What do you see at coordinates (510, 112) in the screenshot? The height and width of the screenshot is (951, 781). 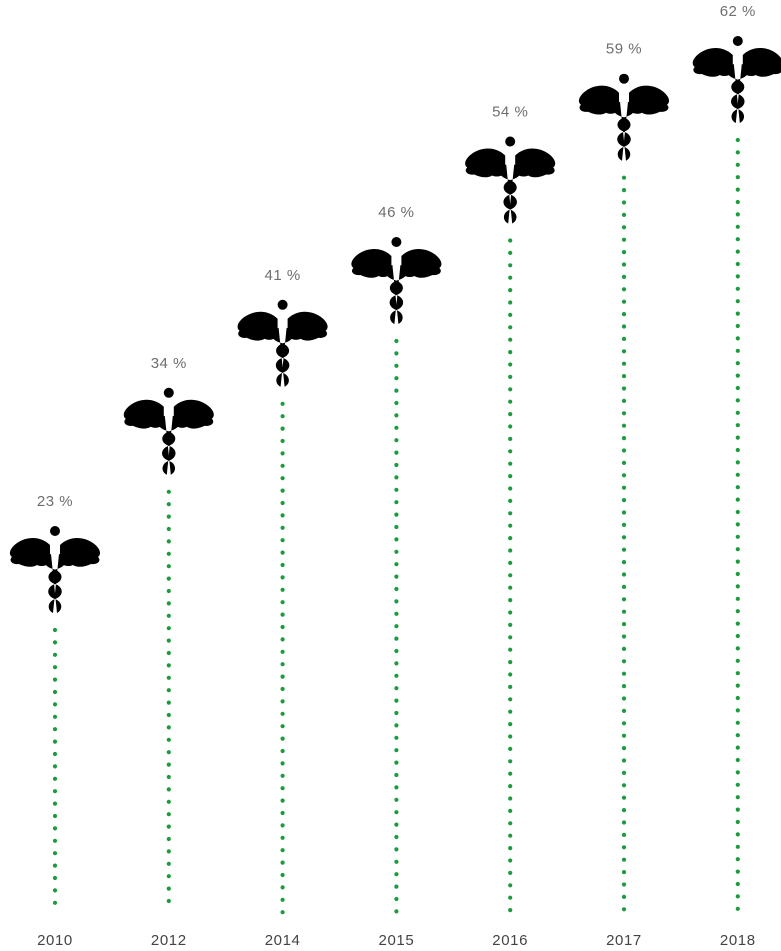 I see `value-label: 54 %` at bounding box center [510, 112].